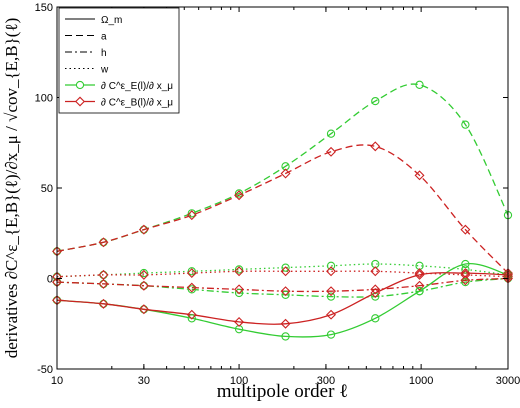 This screenshot has height=408, width=520. I want to click on x-tick-label: 3000, so click(508, 381).